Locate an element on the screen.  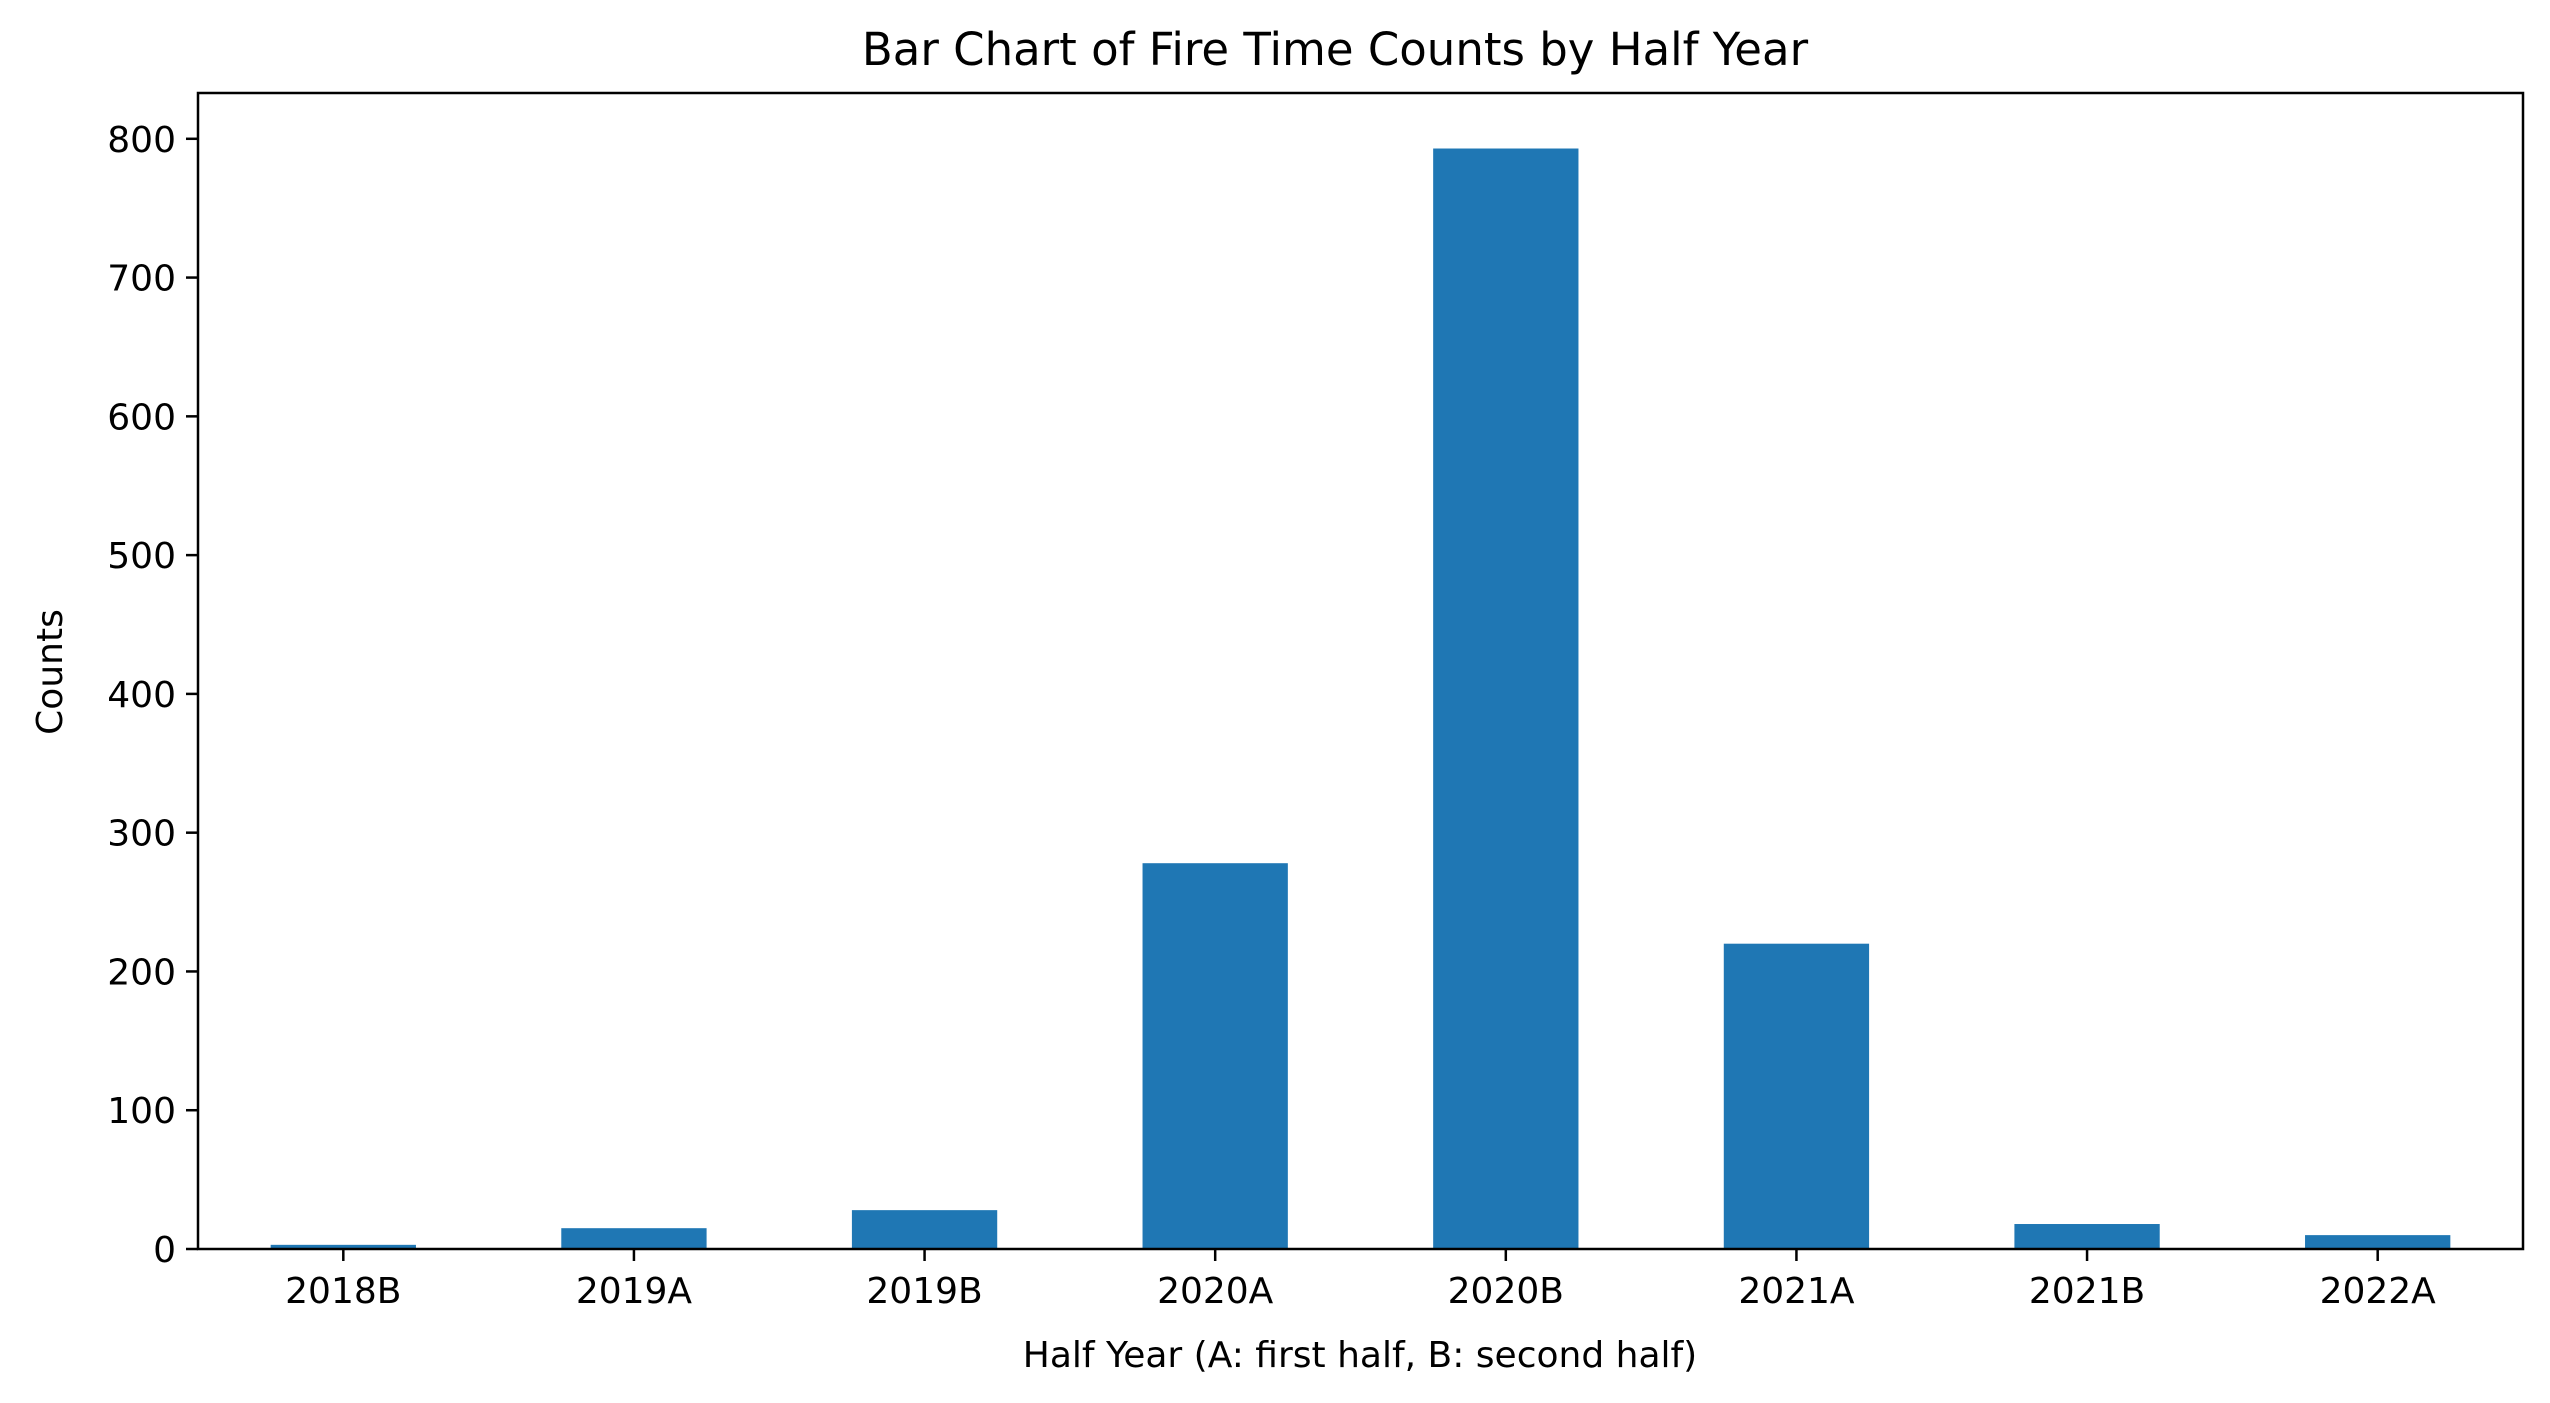
bar-2019A is located at coordinates (634, 1238).